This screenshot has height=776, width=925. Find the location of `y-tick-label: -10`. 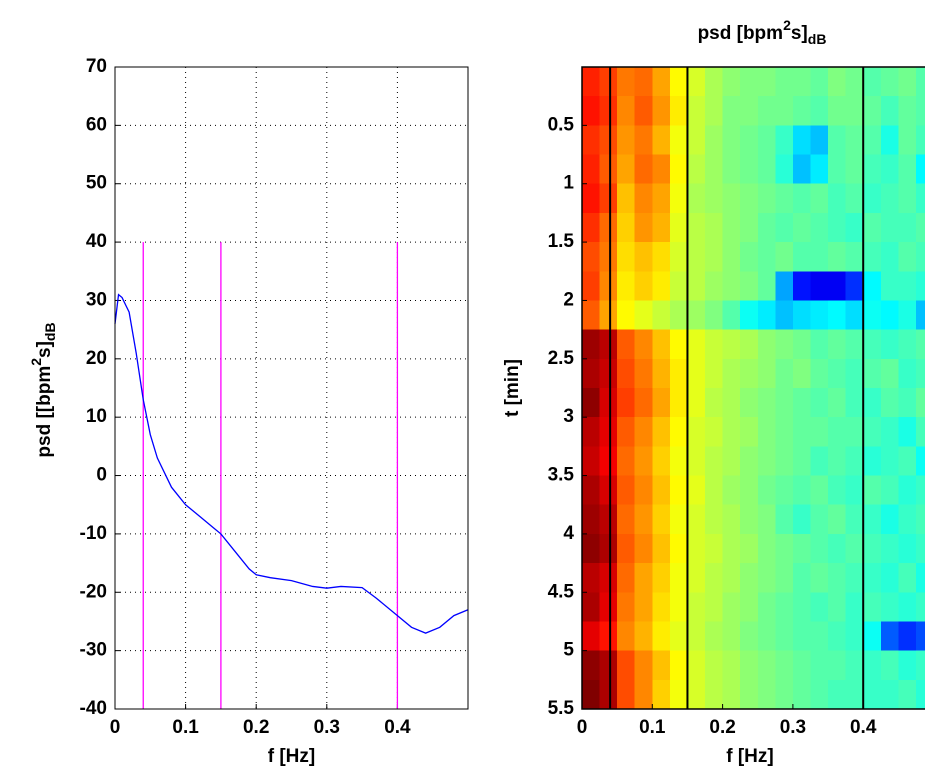

y-tick-label: -10 is located at coordinates (93, 533).